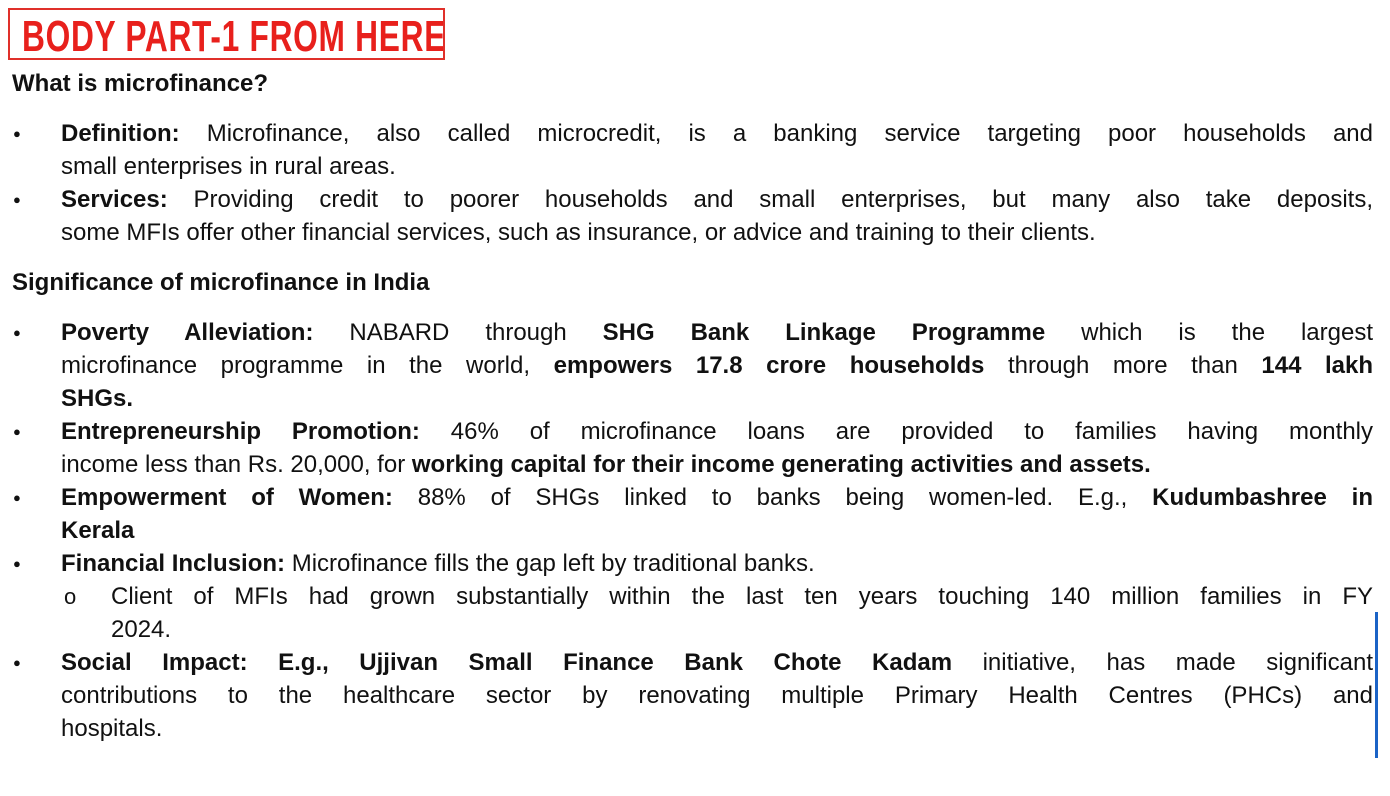 The image size is (1390, 796). What do you see at coordinates (227, 497) in the screenshot?
I see `bold-text: Empowerment of Women:` at bounding box center [227, 497].